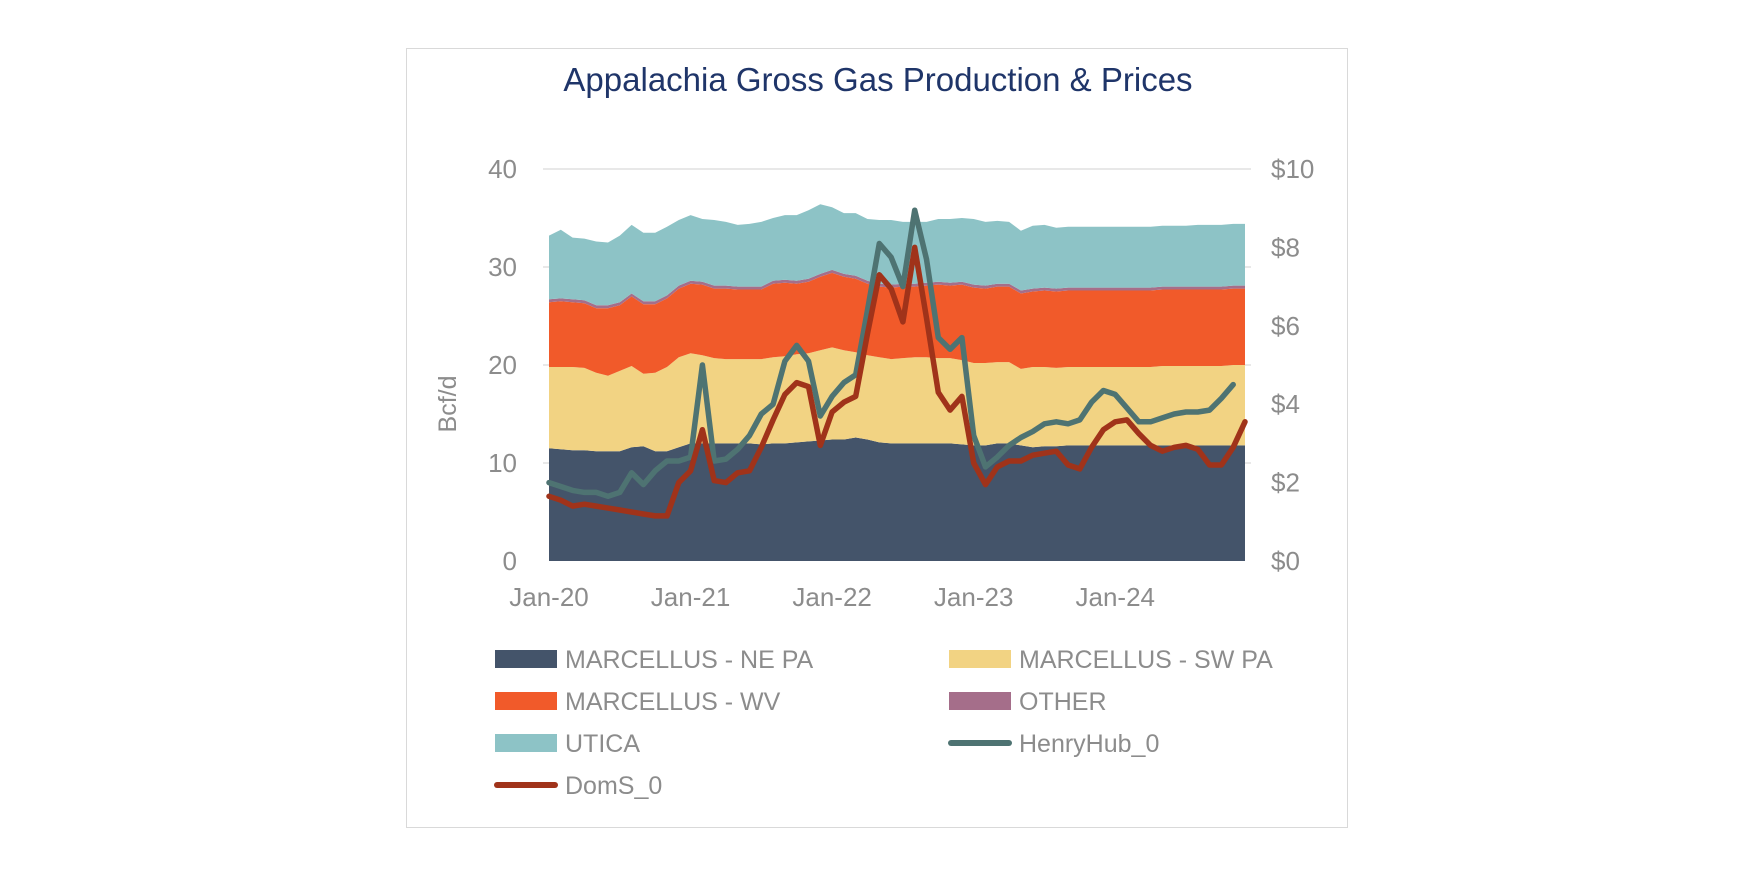  Describe the element at coordinates (1285, 561) in the screenshot. I see `y2-tick-label: $0` at that location.